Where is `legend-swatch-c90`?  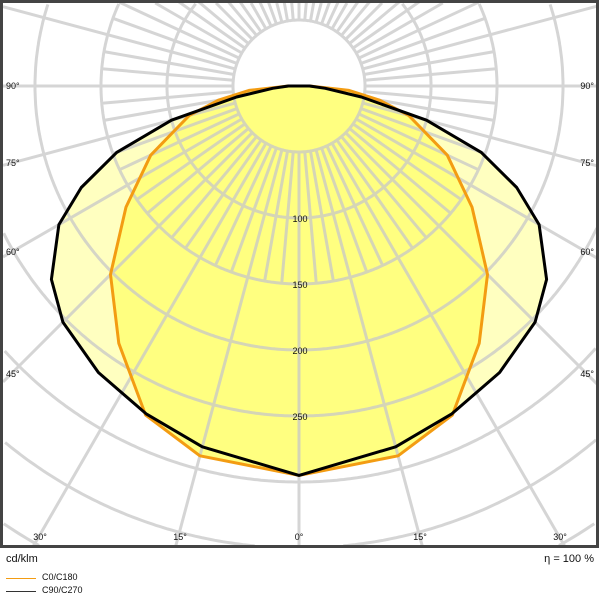 legend-swatch-c90 is located at coordinates (21, 591).